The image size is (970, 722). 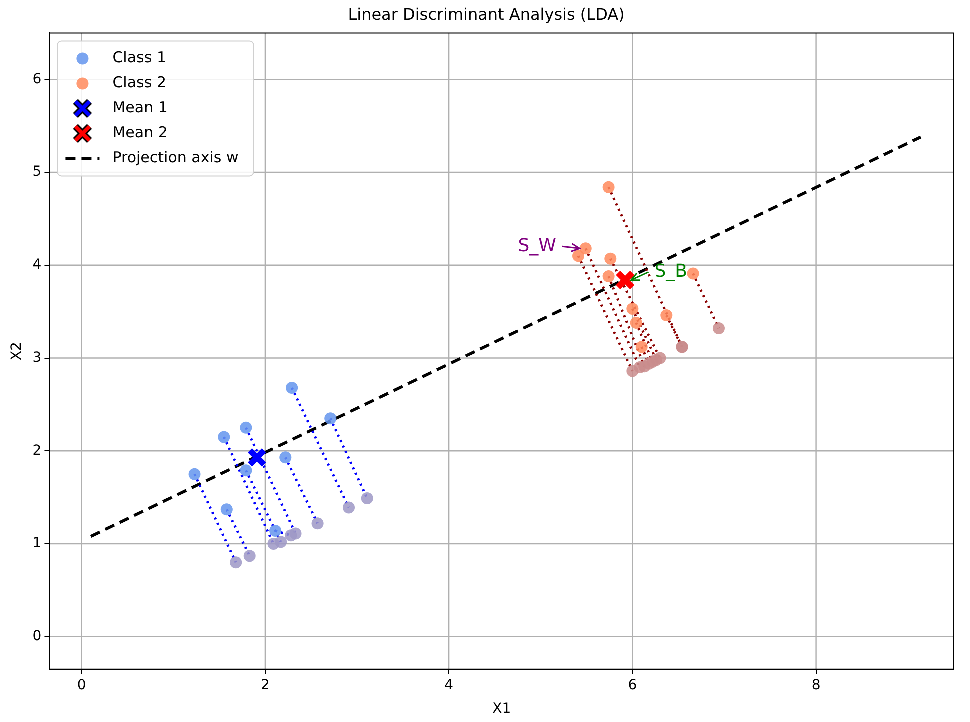 I want to click on chart-title: Linear Discriminant Analysis (LDA), so click(x=486, y=14).